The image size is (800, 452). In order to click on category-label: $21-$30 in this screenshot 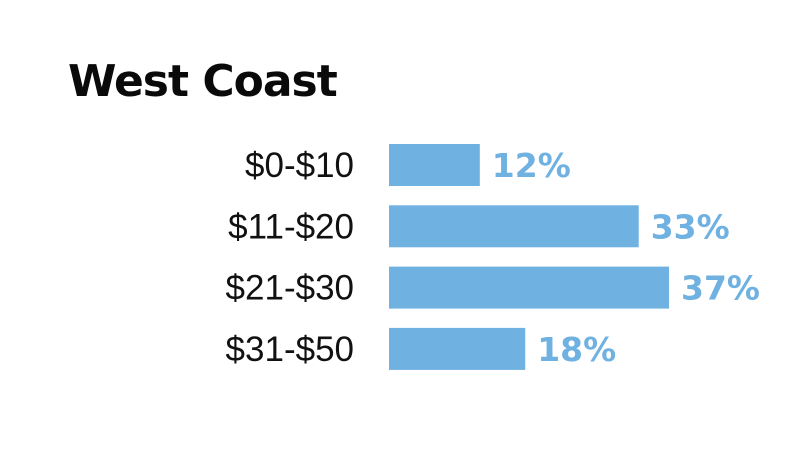, I will do `click(290, 288)`.